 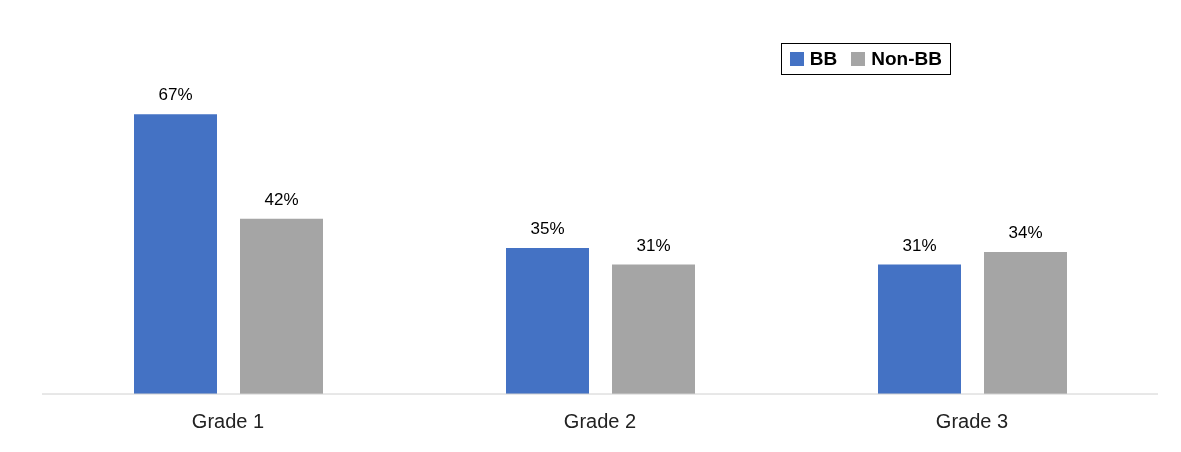 What do you see at coordinates (600, 421) in the screenshot?
I see `x-tick-label: Grade 2` at bounding box center [600, 421].